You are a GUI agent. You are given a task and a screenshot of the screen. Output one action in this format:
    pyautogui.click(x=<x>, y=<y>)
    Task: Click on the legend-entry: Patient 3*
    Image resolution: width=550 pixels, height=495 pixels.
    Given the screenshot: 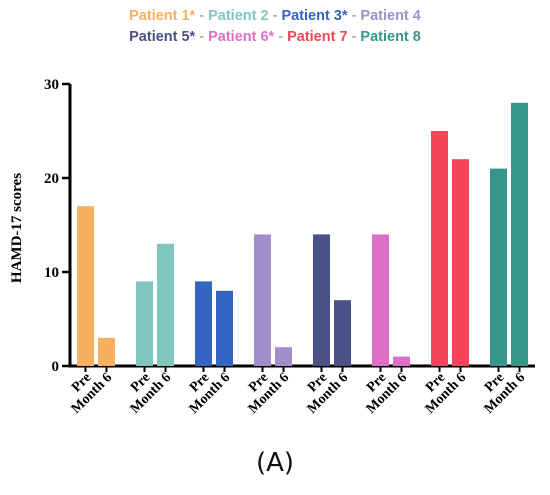 What is the action you would take?
    pyautogui.click(x=314, y=16)
    